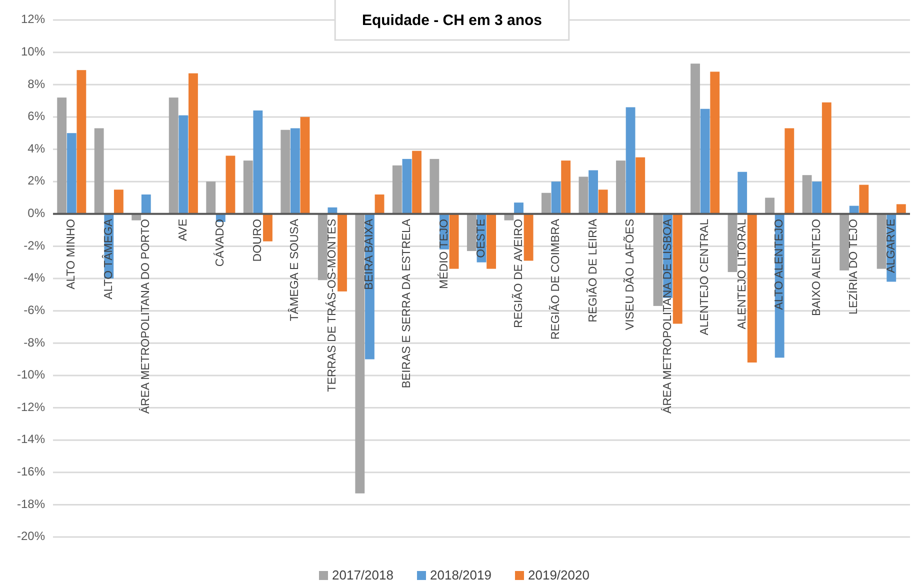 The width and height of the screenshot is (912, 587). I want to click on x-tick-label: VISEU DÃO LAFÕES, so click(629, 274).